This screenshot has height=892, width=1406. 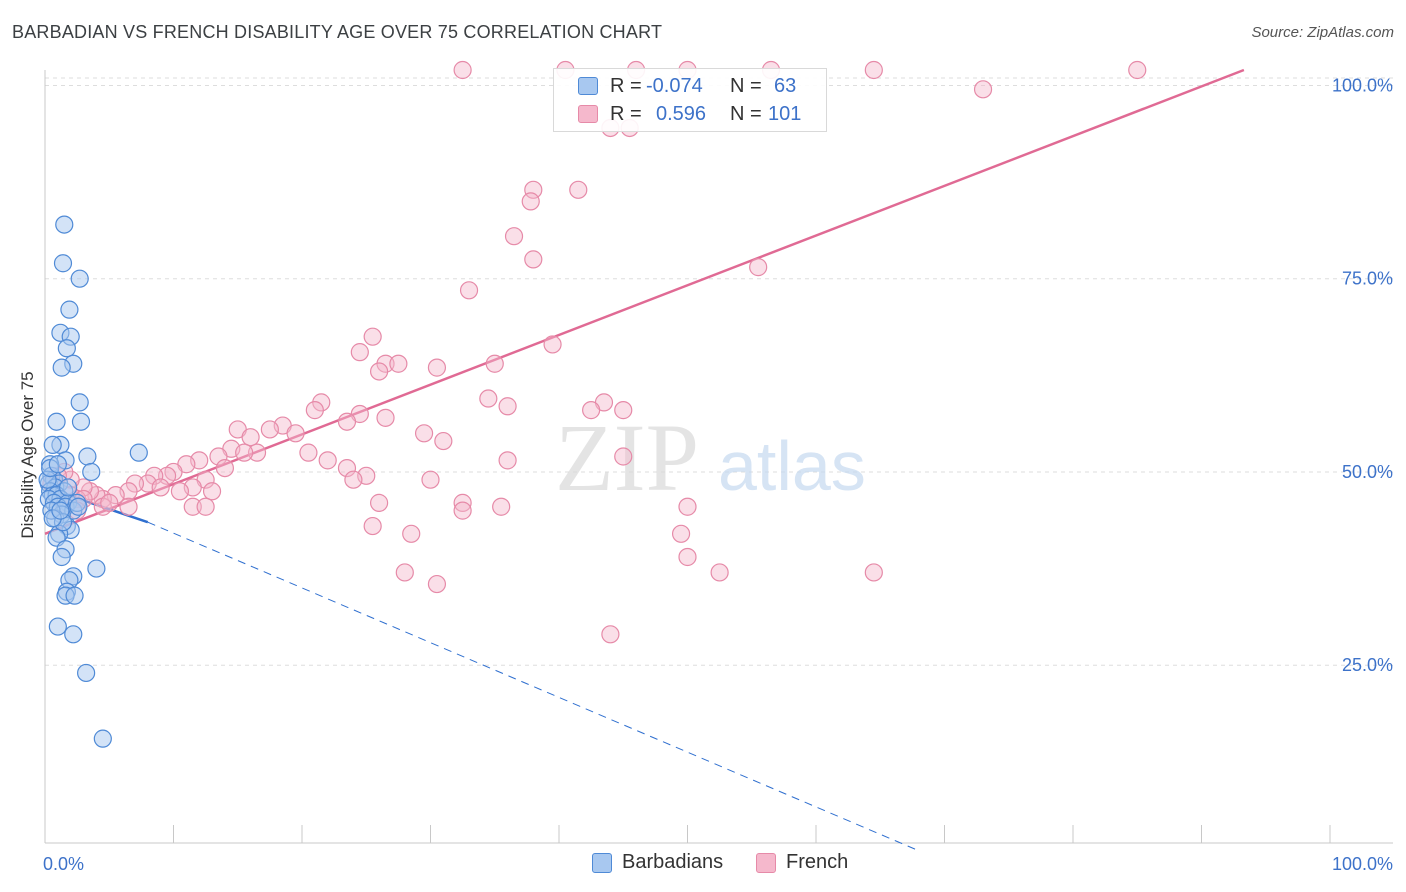 I want to click on y-axis-label: Disability Age Over 75, so click(x=27, y=454).